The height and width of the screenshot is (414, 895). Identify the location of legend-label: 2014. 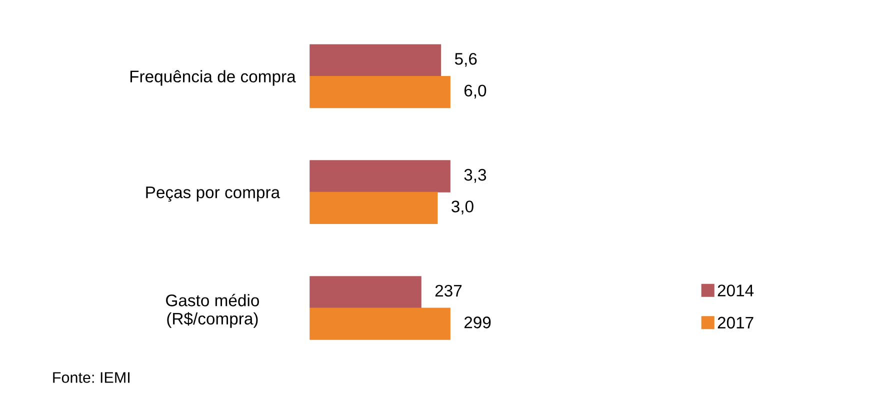
(736, 290).